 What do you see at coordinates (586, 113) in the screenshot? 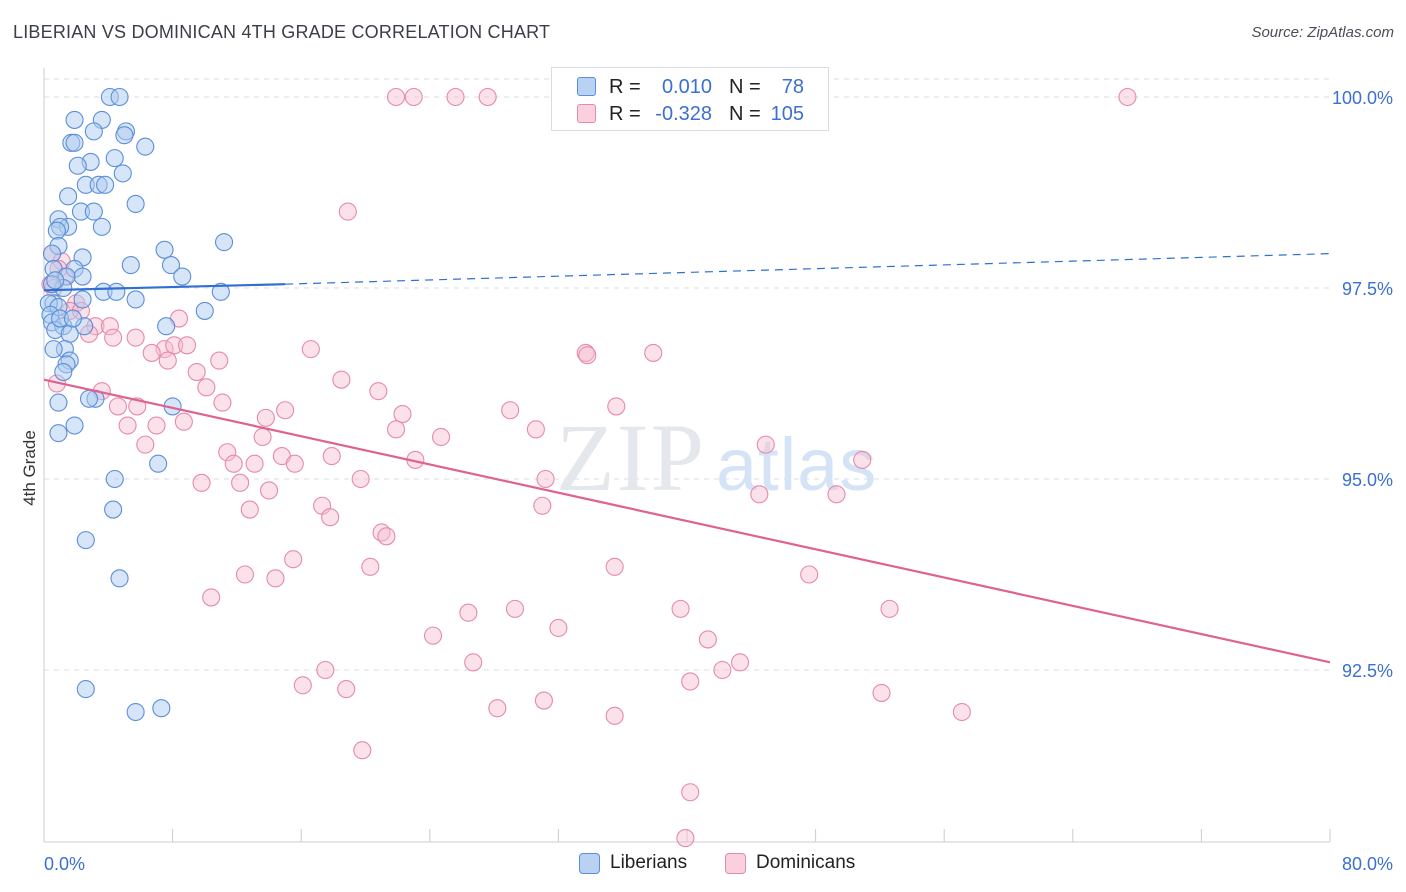
I see `dominicans-swatch` at bounding box center [586, 113].